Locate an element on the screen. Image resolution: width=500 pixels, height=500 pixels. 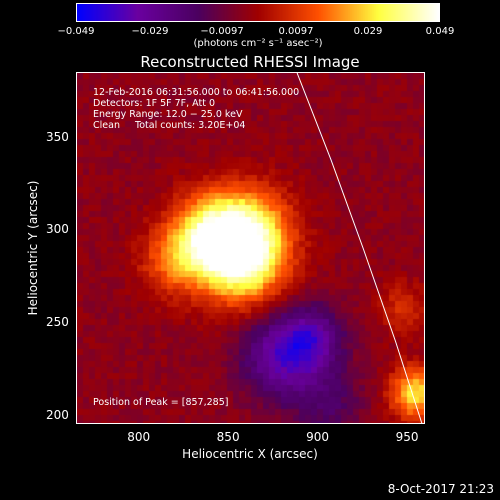
annotation-energy: Energy Range: 12.0 − 25.0 keV is located at coordinates (168, 114).